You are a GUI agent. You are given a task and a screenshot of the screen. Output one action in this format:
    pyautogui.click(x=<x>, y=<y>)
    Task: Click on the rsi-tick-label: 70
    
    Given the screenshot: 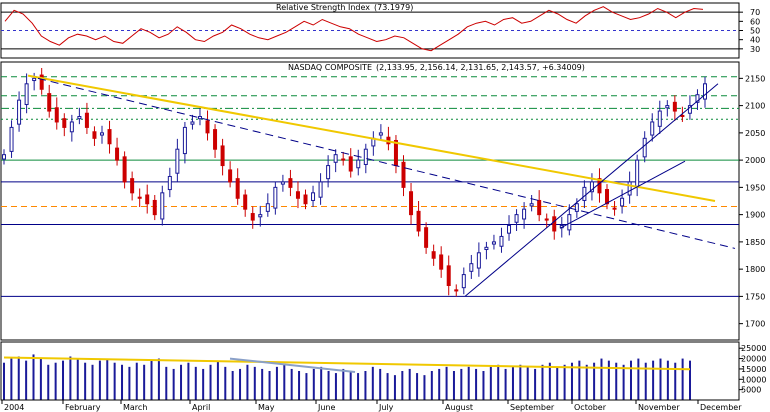 What is the action you would take?
    pyautogui.click(x=755, y=12)
    